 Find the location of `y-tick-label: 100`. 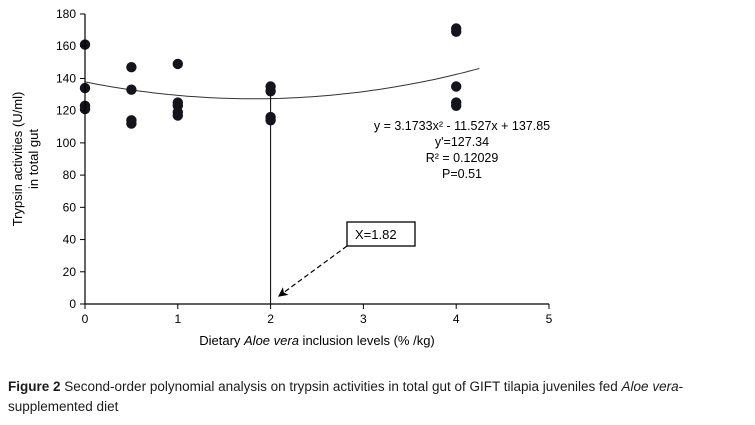

y-tick-label: 100 is located at coordinates (66, 143).